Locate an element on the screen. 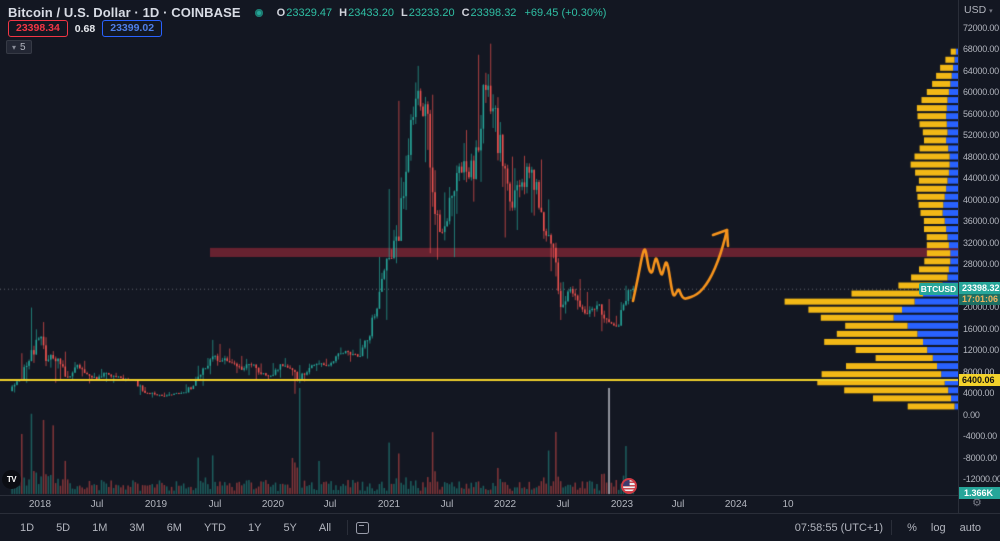  range-button-1y: 1Y is located at coordinates (254, 527).